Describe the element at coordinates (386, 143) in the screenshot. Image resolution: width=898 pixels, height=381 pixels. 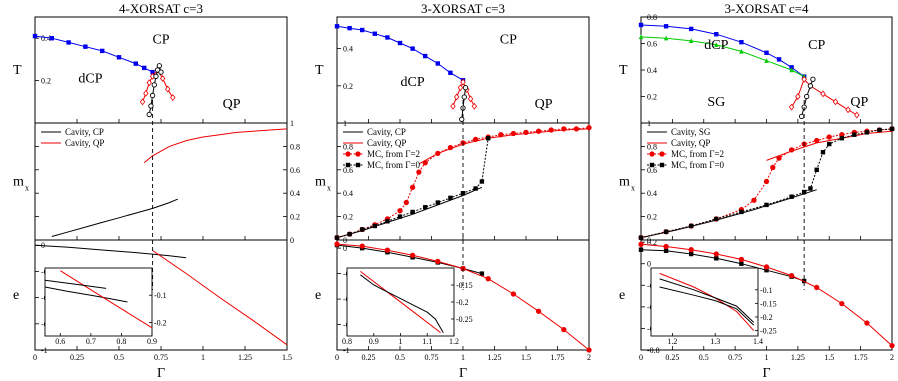
I see `p1-legend-entry-1: Cavity, QP` at that location.